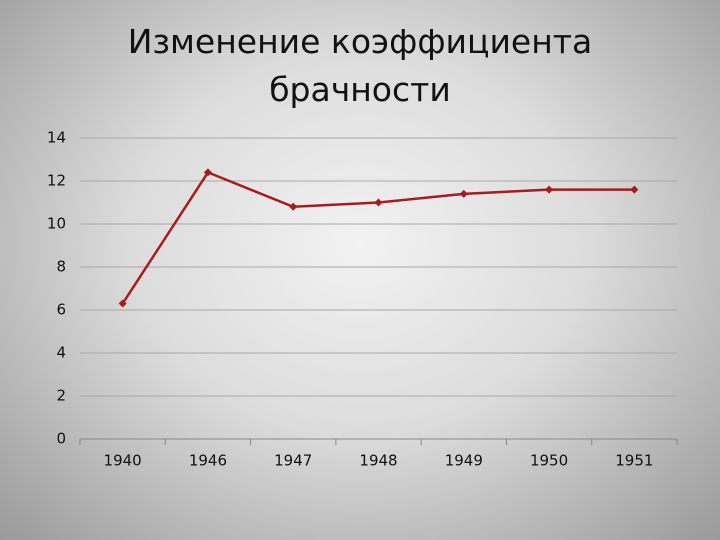 The width and height of the screenshot is (720, 540). Describe the element at coordinates (378, 461) in the screenshot. I see `x-tick-label: 1948` at that location.